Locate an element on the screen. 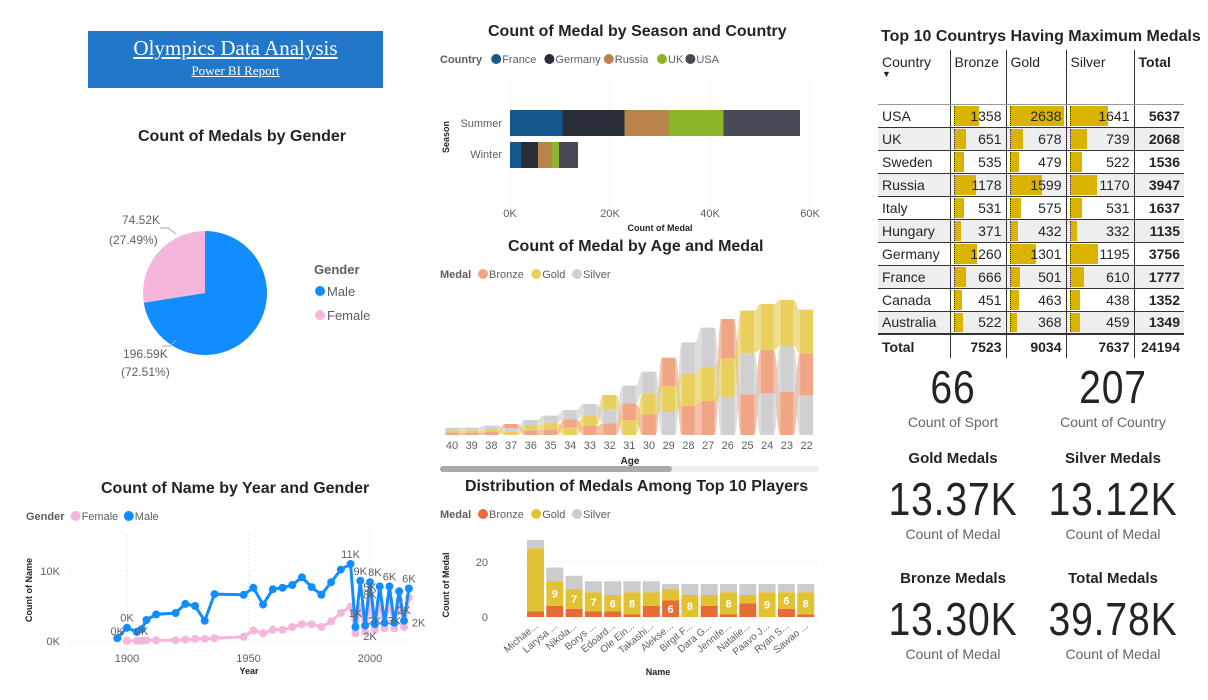 Image resolution: width=1208 pixels, height=700 pixels. column-28-silver is located at coordinates (688, 358).